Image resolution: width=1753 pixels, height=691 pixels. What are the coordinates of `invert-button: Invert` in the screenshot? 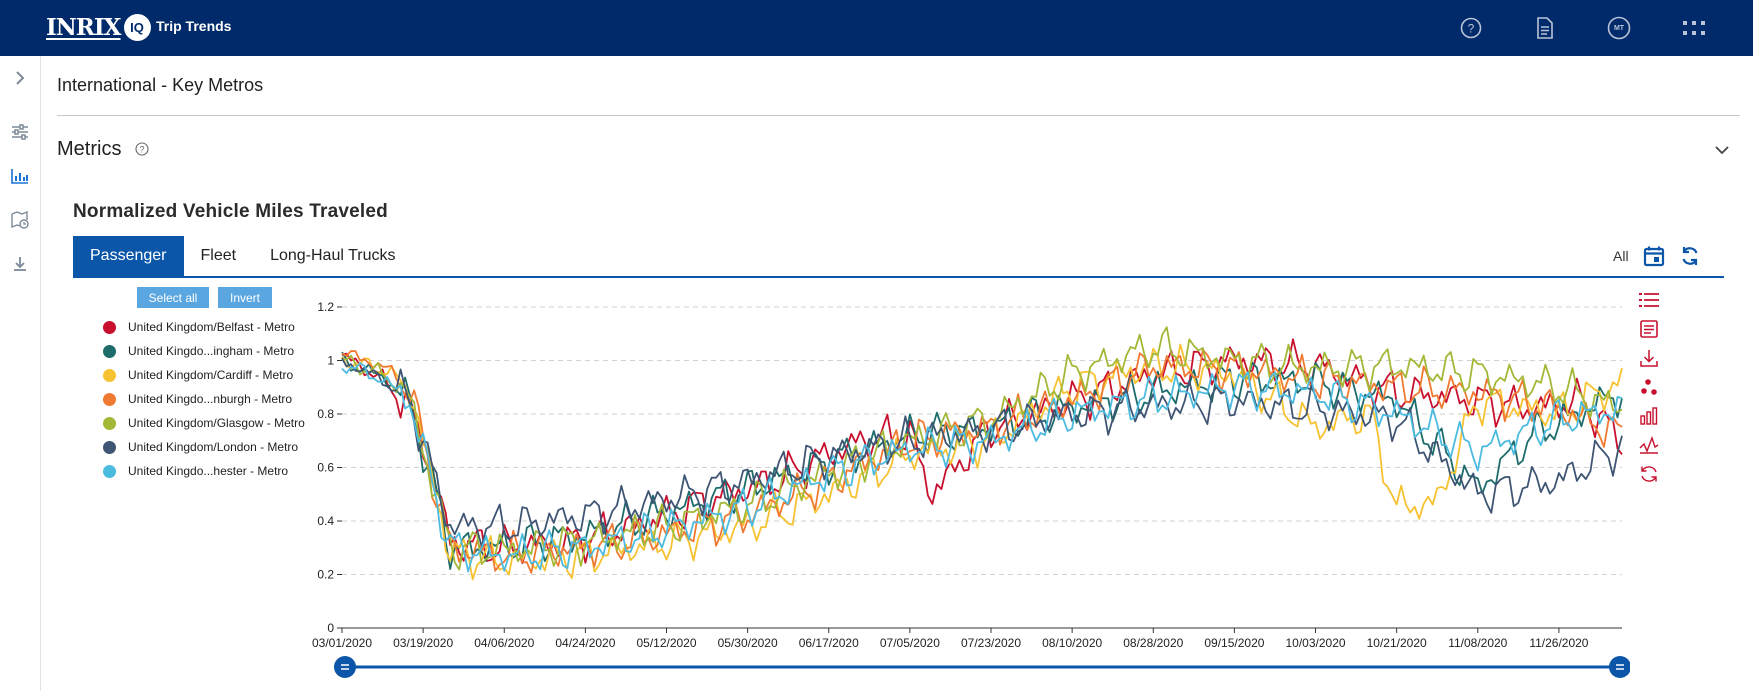 It's located at (245, 297).